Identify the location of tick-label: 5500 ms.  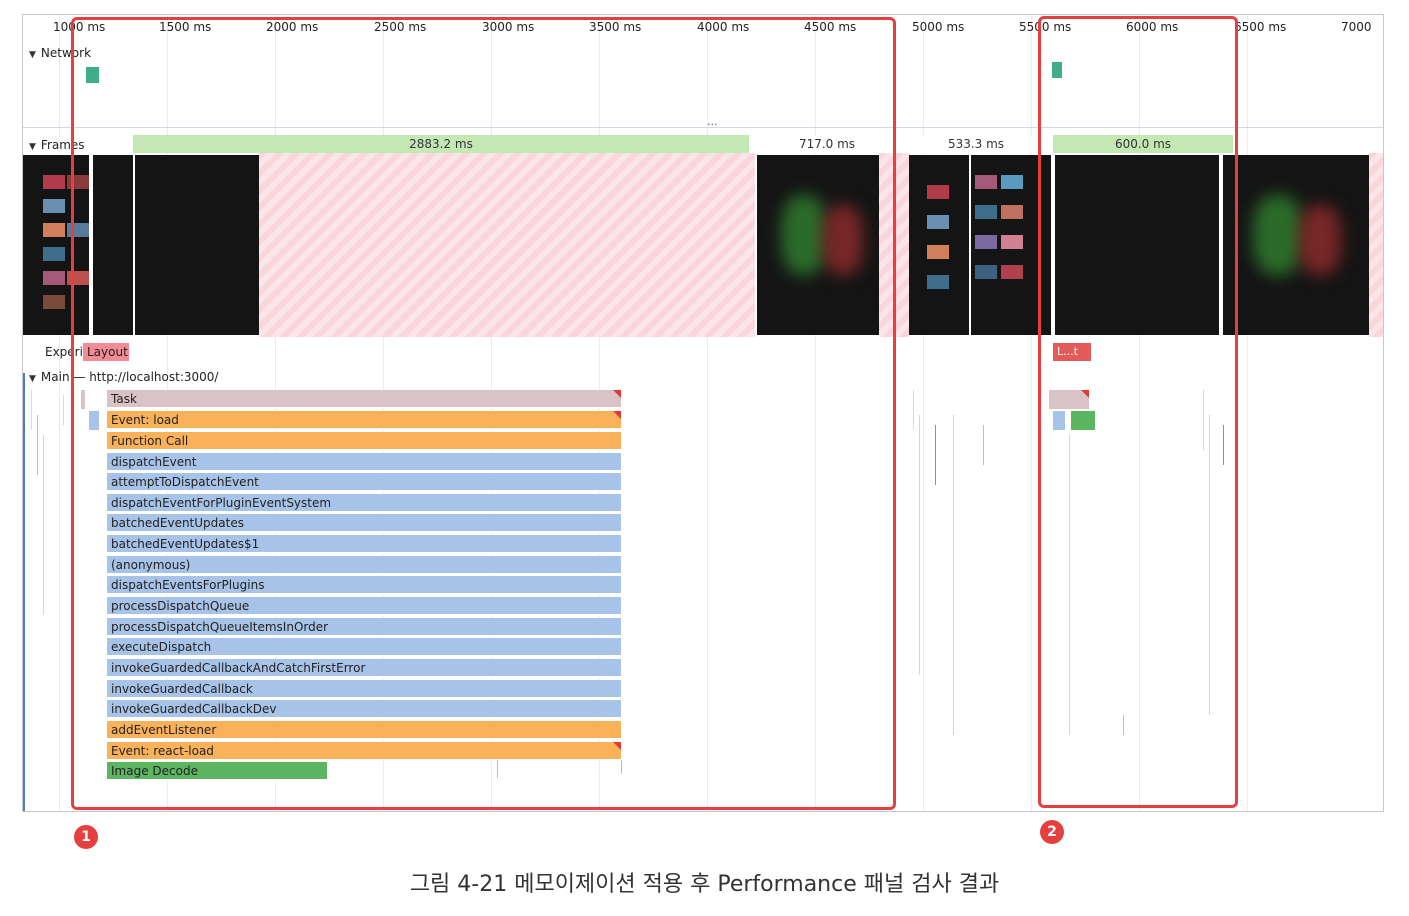
(1045, 27).